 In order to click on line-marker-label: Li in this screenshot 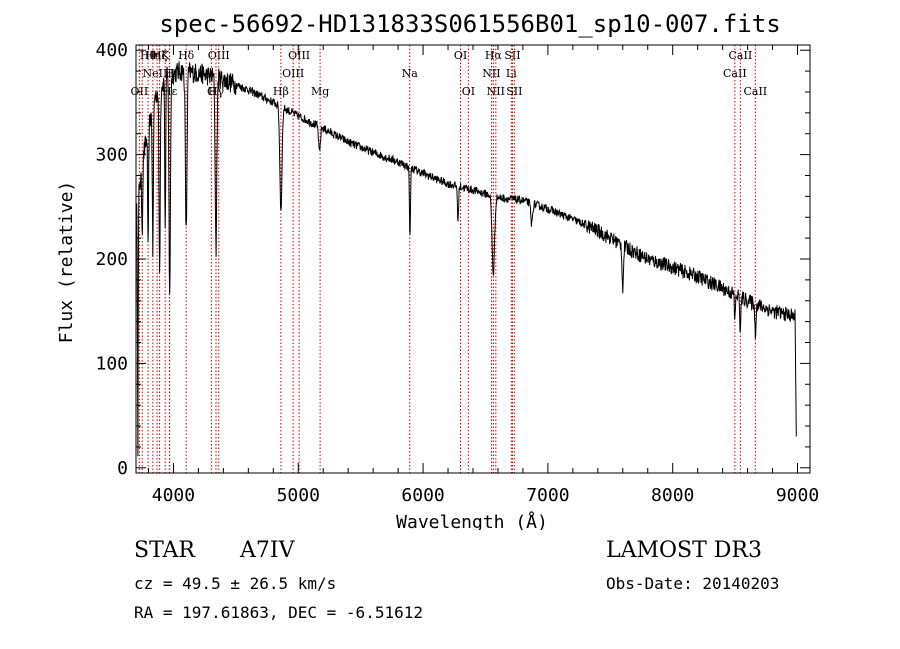, I will do `click(511, 73)`.